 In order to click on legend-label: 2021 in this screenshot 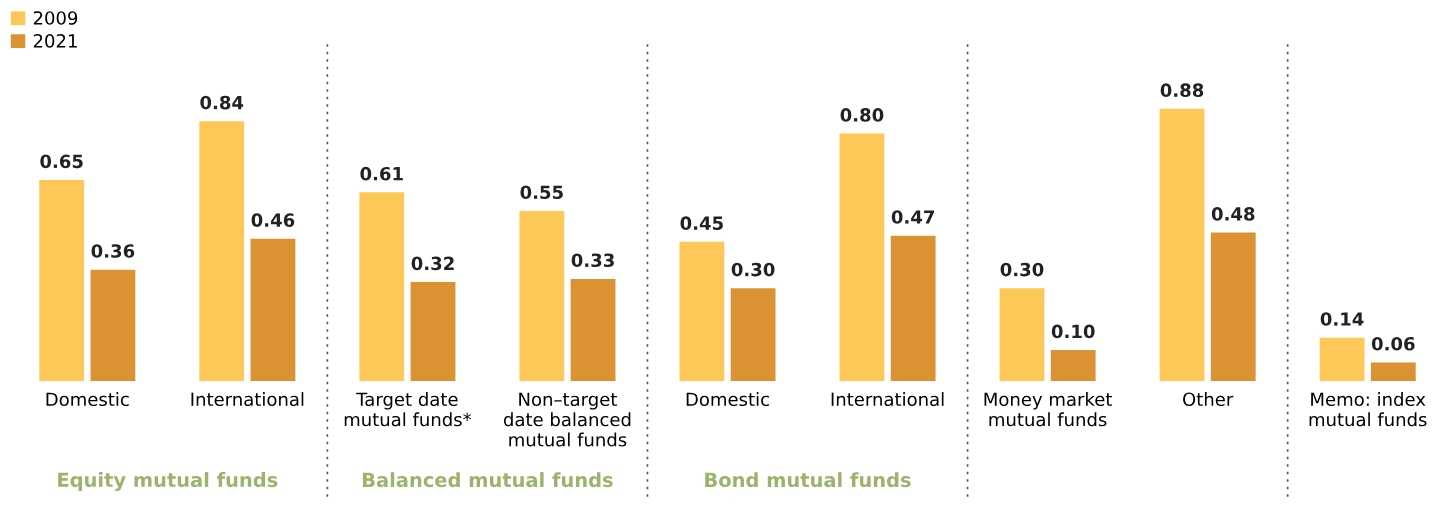, I will do `click(55, 41)`.